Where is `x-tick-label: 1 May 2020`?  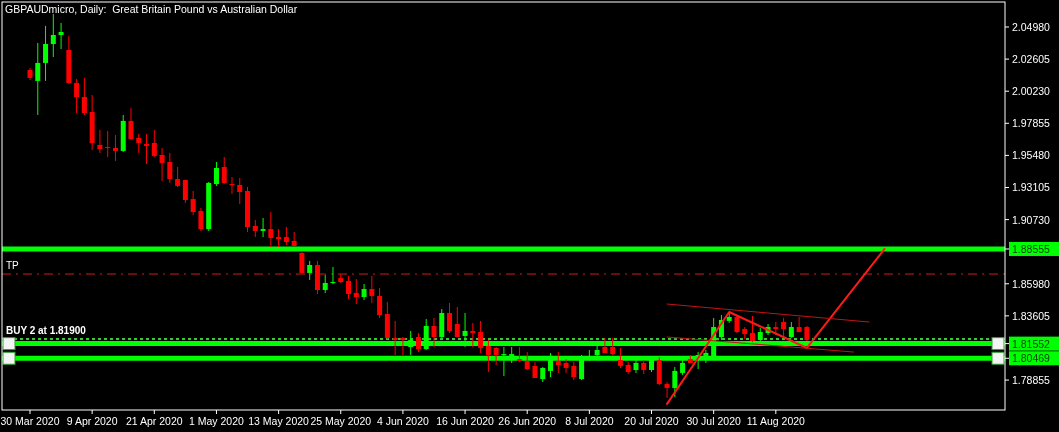 x-tick-label: 1 May 2020 is located at coordinates (217, 421).